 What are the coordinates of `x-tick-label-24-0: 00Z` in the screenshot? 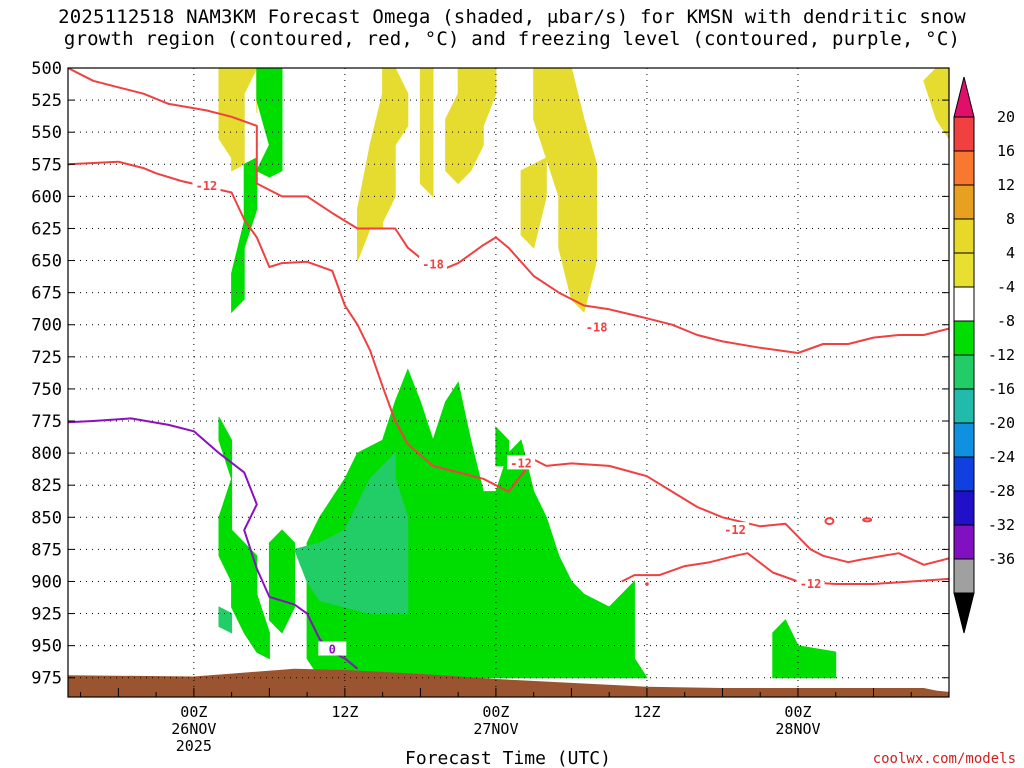 It's located at (495, 712).